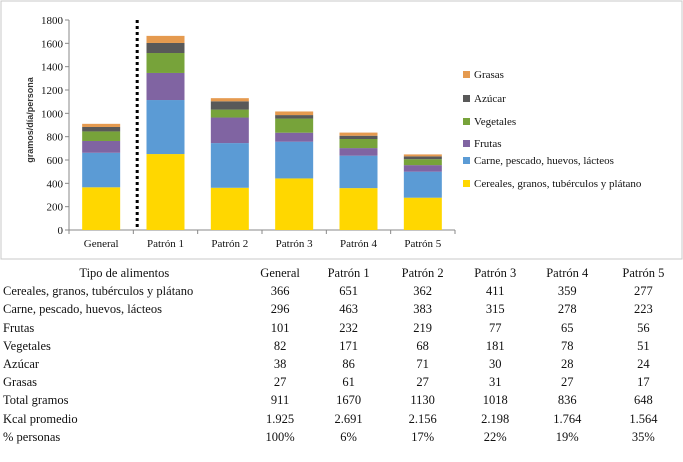 The height and width of the screenshot is (462, 683). I want to click on table-cell: 362, so click(423, 291).